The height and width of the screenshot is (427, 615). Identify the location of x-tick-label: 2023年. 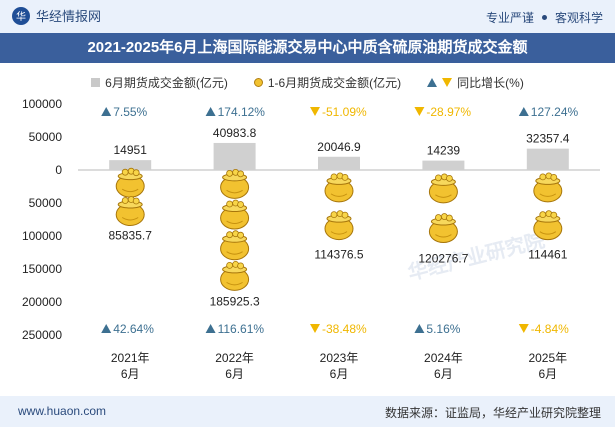
(339, 358).